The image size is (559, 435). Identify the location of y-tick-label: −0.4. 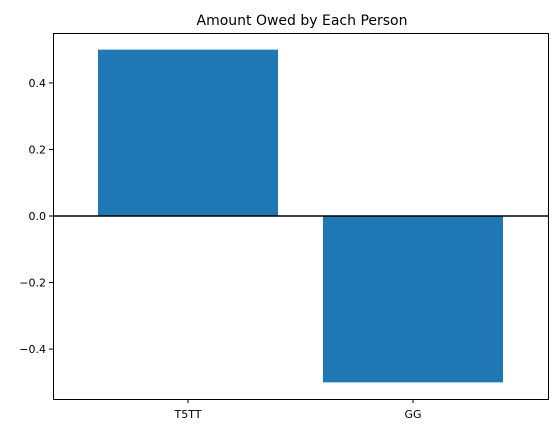
(32, 349).